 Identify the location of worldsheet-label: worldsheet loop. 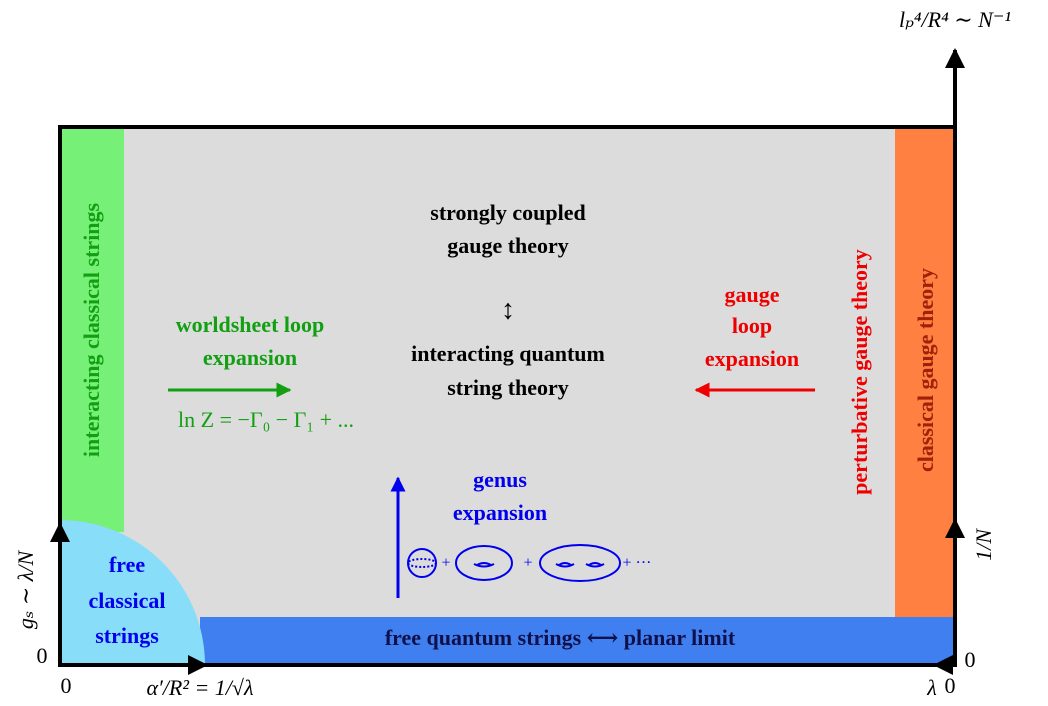
(250, 324).